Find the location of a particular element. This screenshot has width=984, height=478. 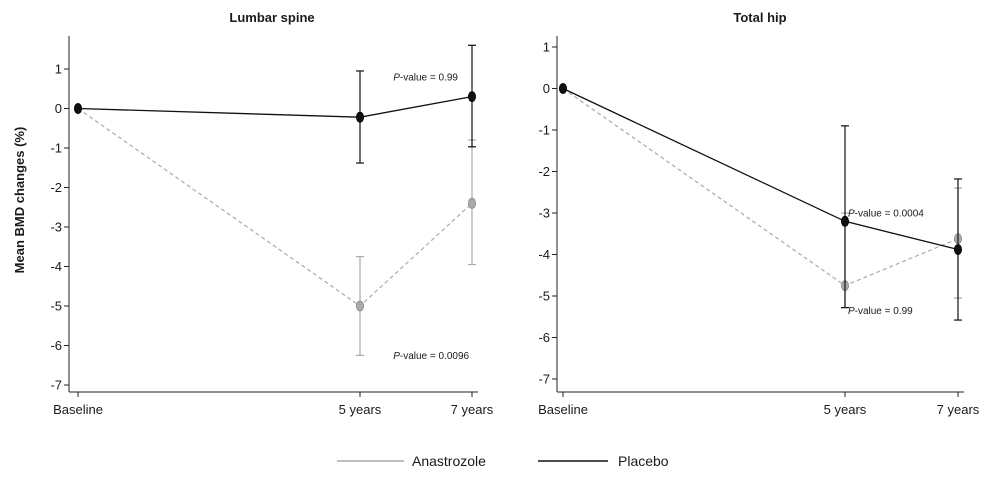

p-value-annotation: P-value = 0.0004 is located at coordinates (886, 214).